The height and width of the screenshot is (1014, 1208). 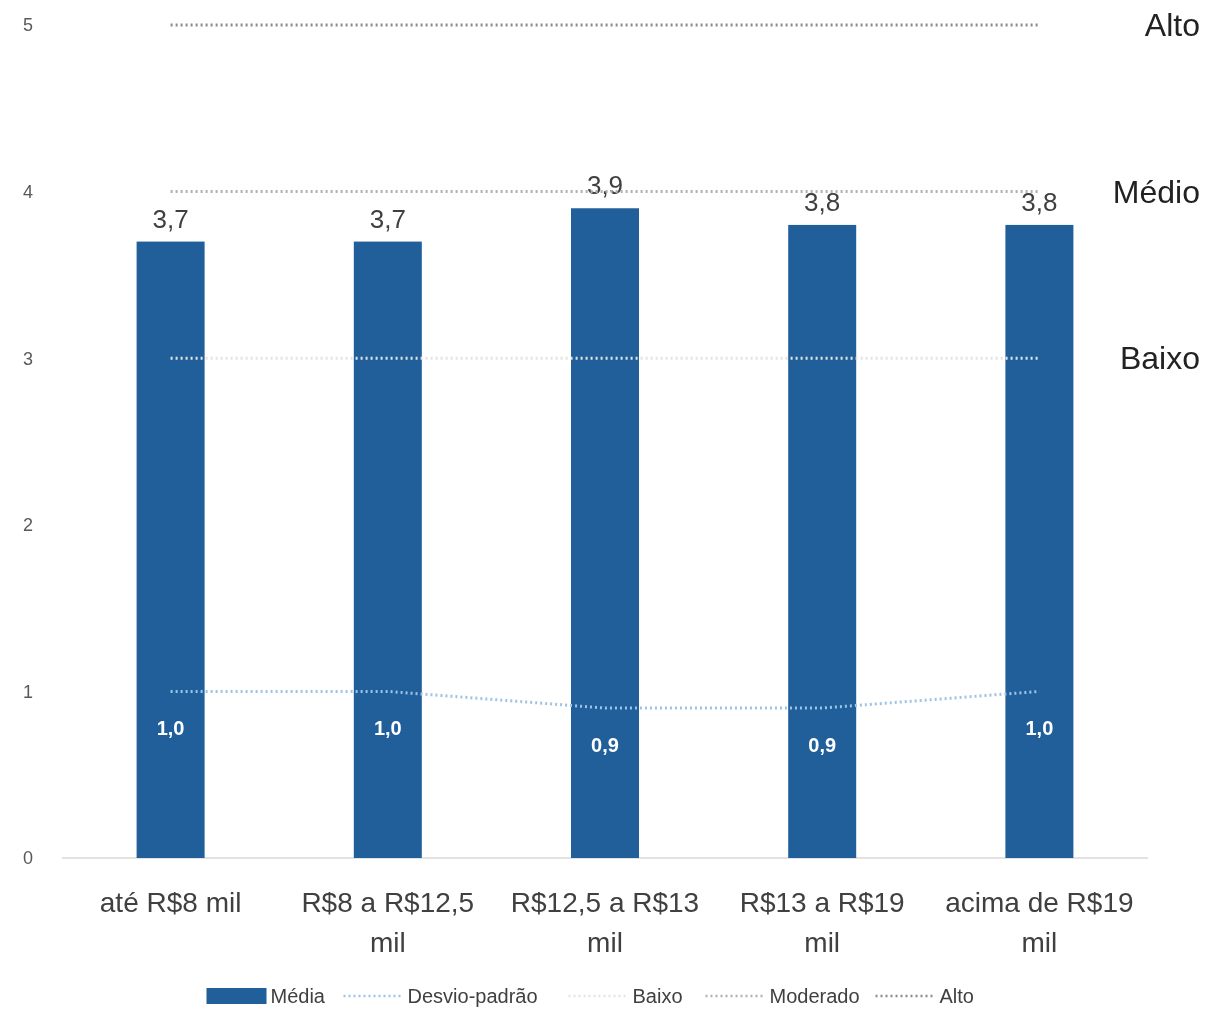 What do you see at coordinates (956, 996) in the screenshot?
I see `legend-label: Alto` at bounding box center [956, 996].